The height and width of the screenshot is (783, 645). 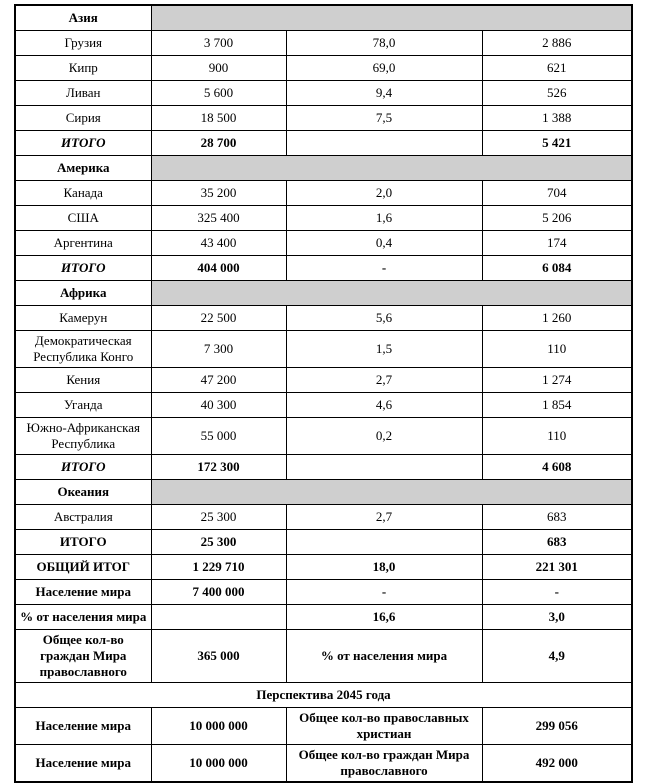 I want to click on region-section-row: Океания, so click(x=323, y=492).